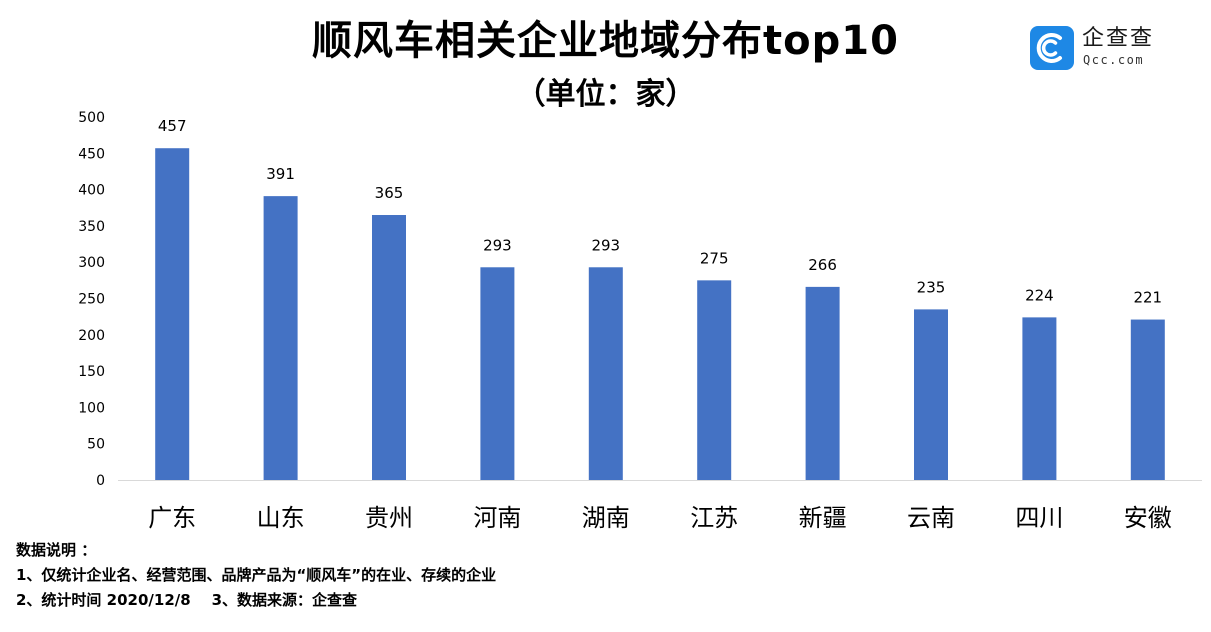  What do you see at coordinates (91, 300) in the screenshot?
I see `y-tick-label: 250` at bounding box center [91, 300].